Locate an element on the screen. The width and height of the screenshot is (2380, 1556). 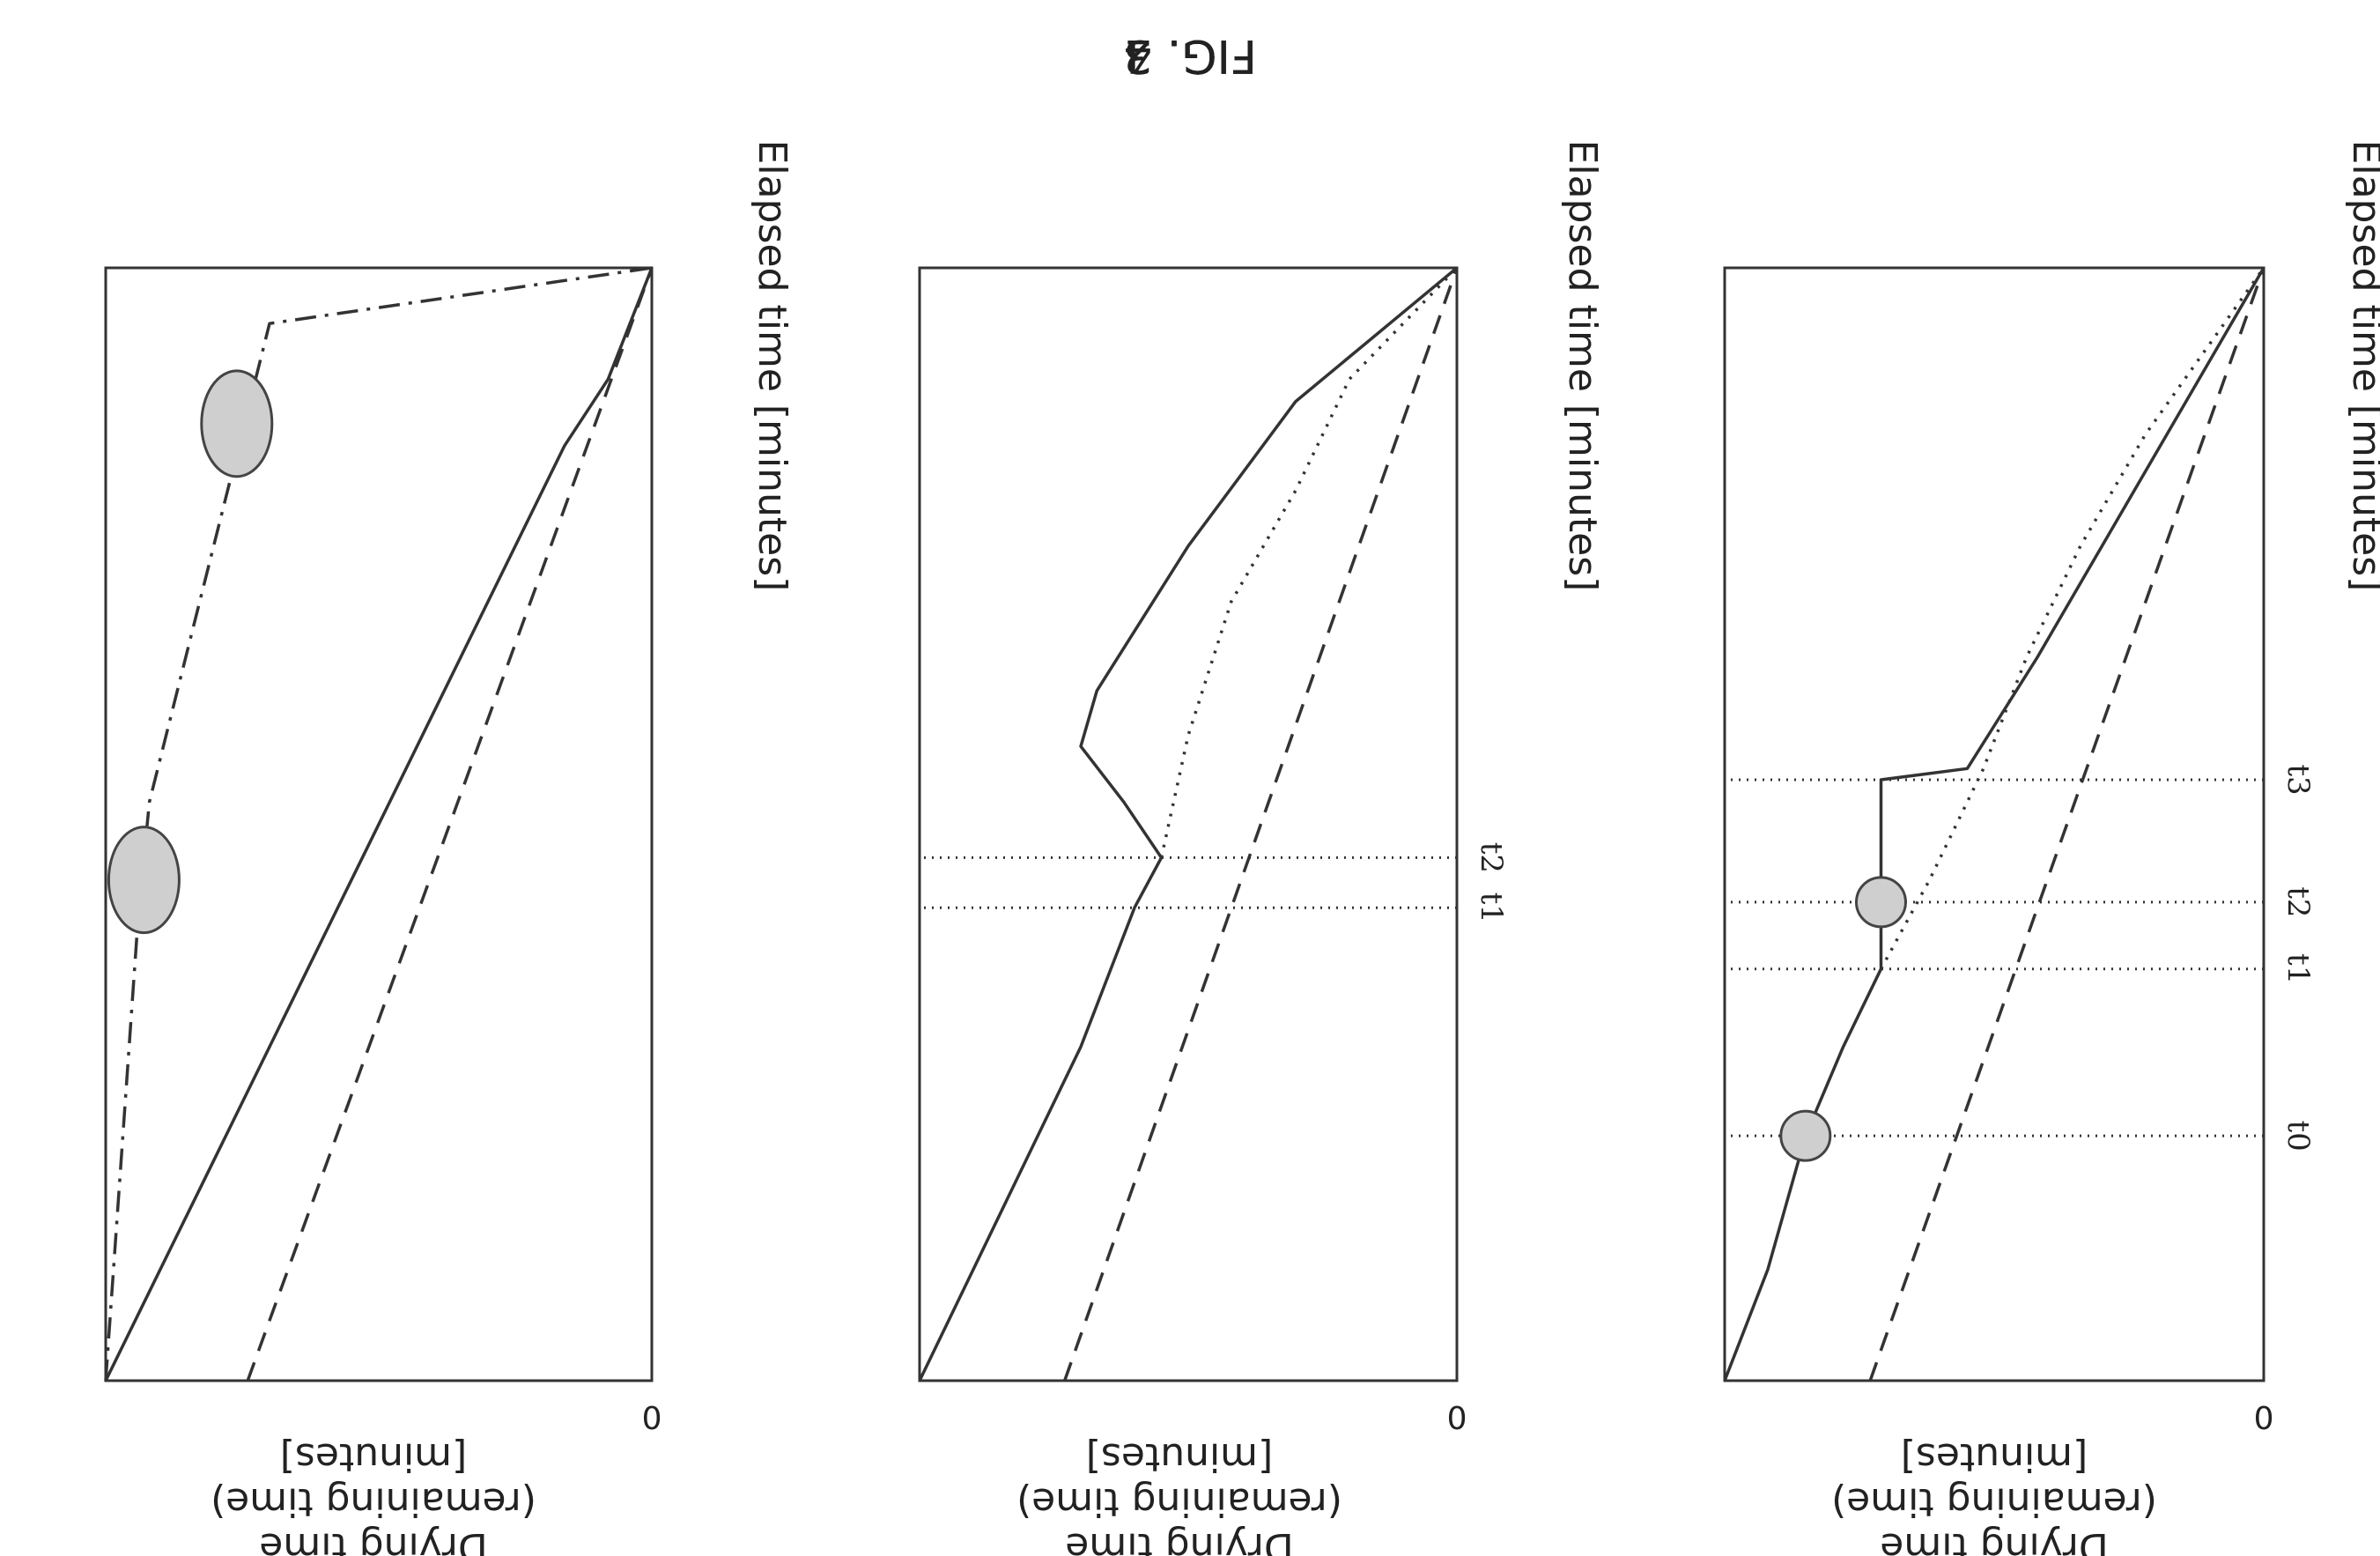
figure-4-tick-label-t0: t0 is located at coordinates (2298, 1135).